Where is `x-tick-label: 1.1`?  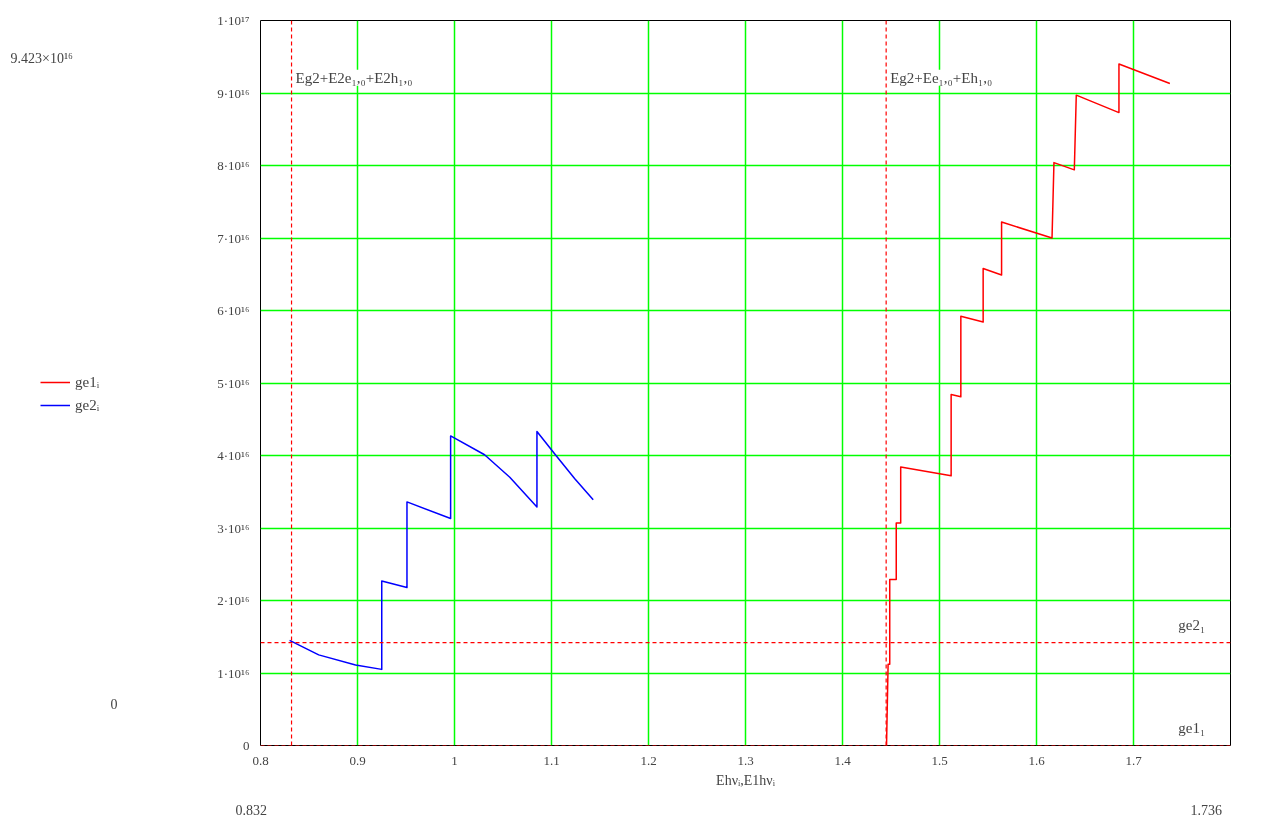 x-tick-label: 1.1 is located at coordinates (551, 760).